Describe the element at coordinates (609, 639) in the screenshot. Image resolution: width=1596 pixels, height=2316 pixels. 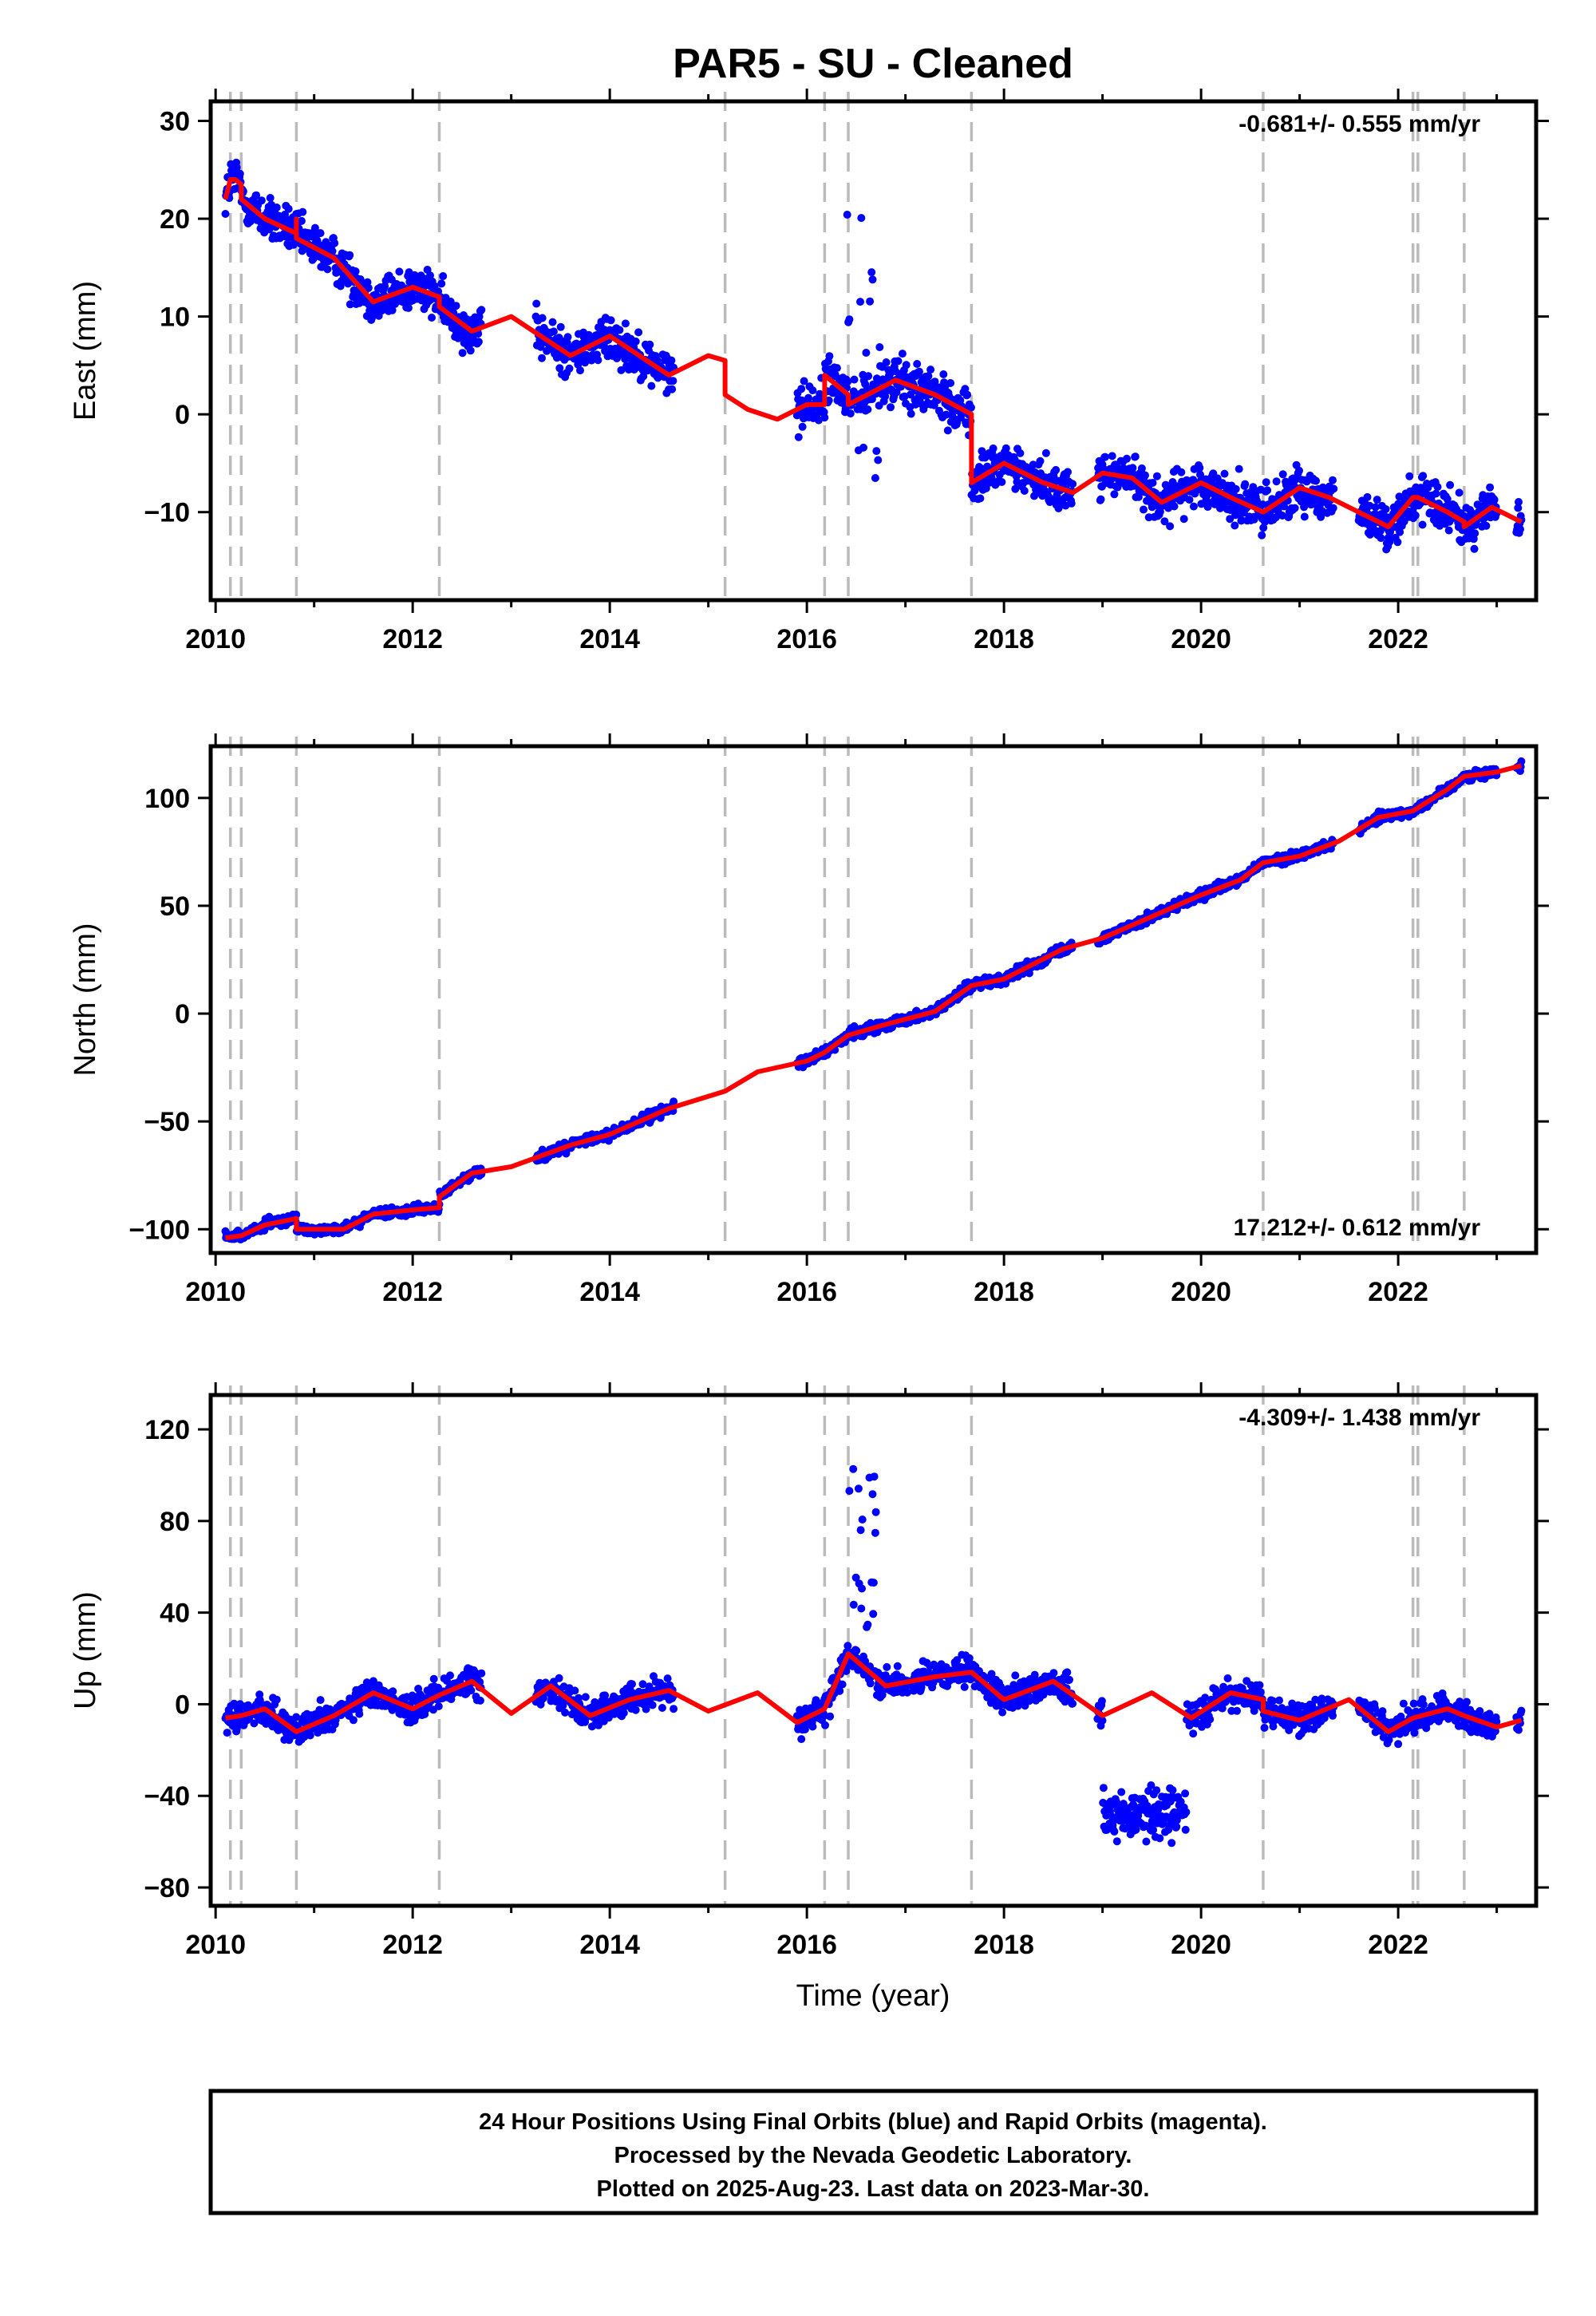
I see `x-tick-label: 2014` at that location.